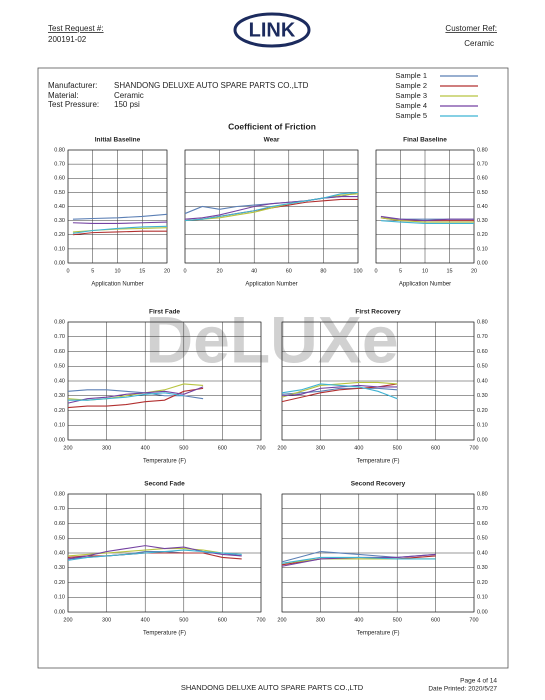 The width and height of the screenshot is (545, 700). What do you see at coordinates (73, 104) in the screenshot?
I see `pressure-label: Test Pressure:` at bounding box center [73, 104].